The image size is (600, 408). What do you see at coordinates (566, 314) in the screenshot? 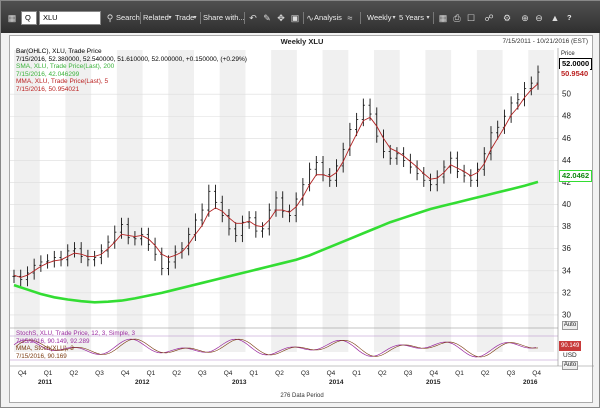
I see `y-tick-label: 30` at bounding box center [566, 314].